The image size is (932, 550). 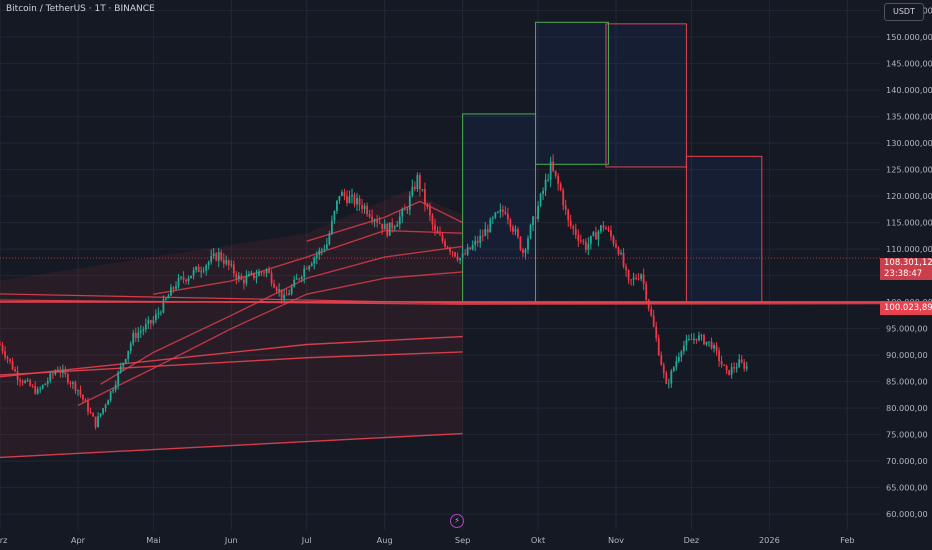 What do you see at coordinates (457, 521) in the screenshot?
I see `lightning-bolt-icon: ⚡` at bounding box center [457, 521].